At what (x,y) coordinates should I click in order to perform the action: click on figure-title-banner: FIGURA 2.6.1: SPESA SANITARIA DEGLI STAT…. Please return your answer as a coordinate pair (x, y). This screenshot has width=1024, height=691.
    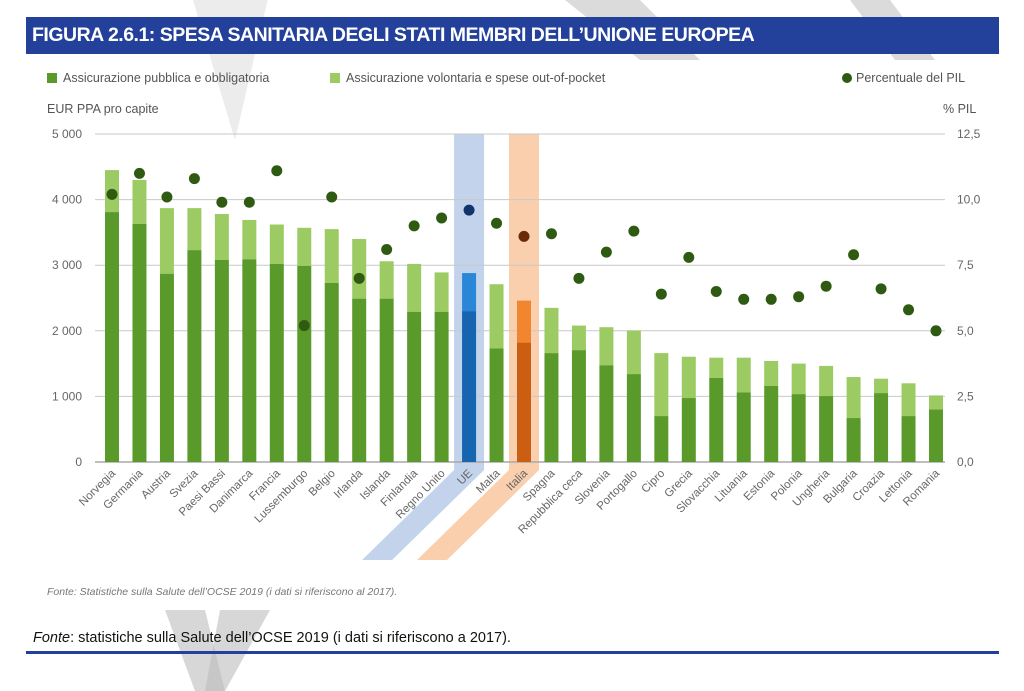
    Looking at the image, I should click on (512, 35).